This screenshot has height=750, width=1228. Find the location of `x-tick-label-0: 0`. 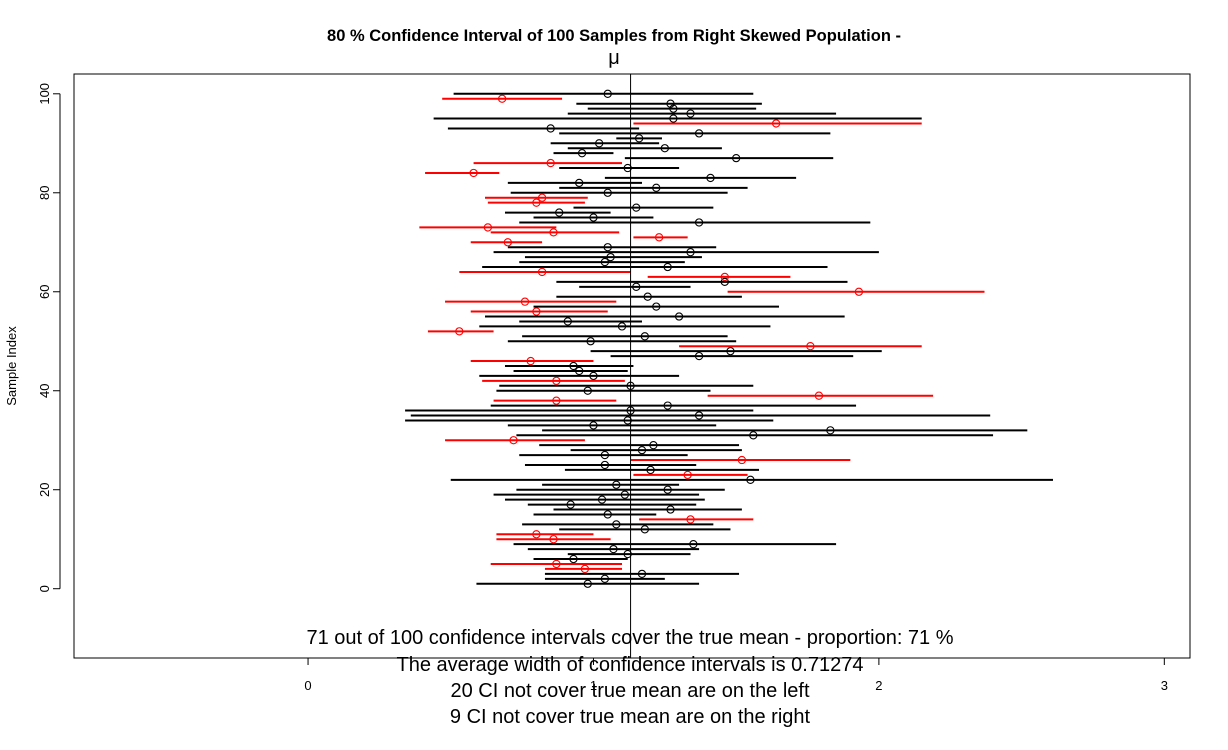

x-tick-label-0: 0 is located at coordinates (307, 685).